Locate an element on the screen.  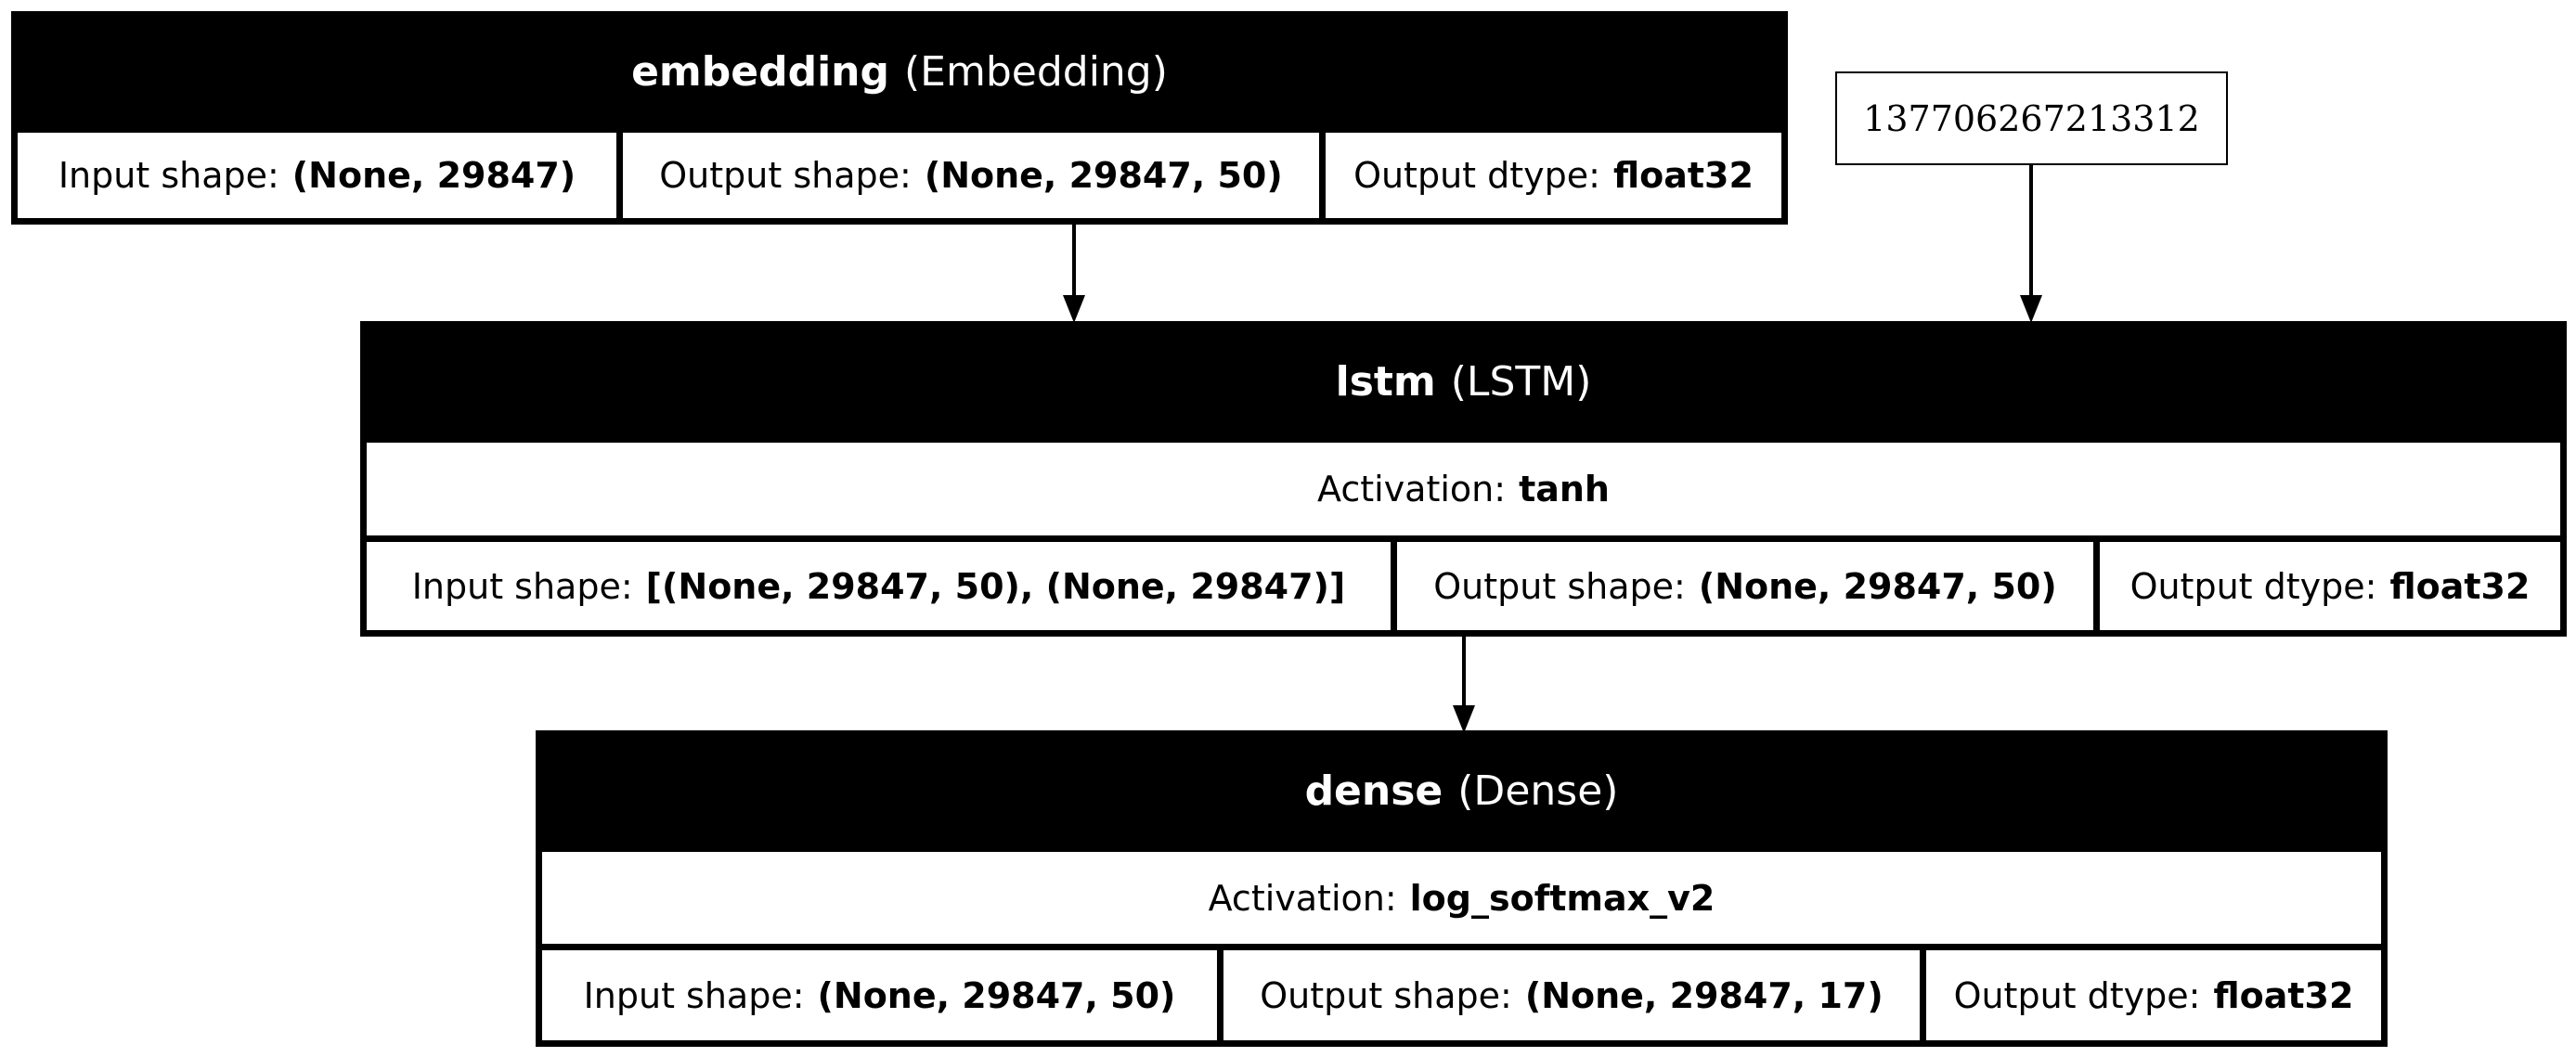
input-shape-cell: Input shape: (None, 29847, 50) is located at coordinates (879, 995).